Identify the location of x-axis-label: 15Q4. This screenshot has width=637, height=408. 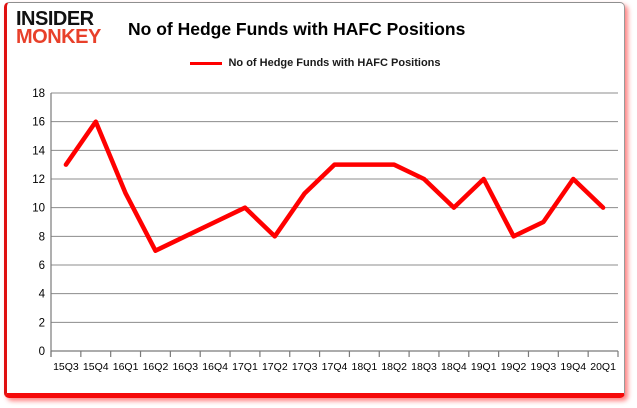
(96, 367).